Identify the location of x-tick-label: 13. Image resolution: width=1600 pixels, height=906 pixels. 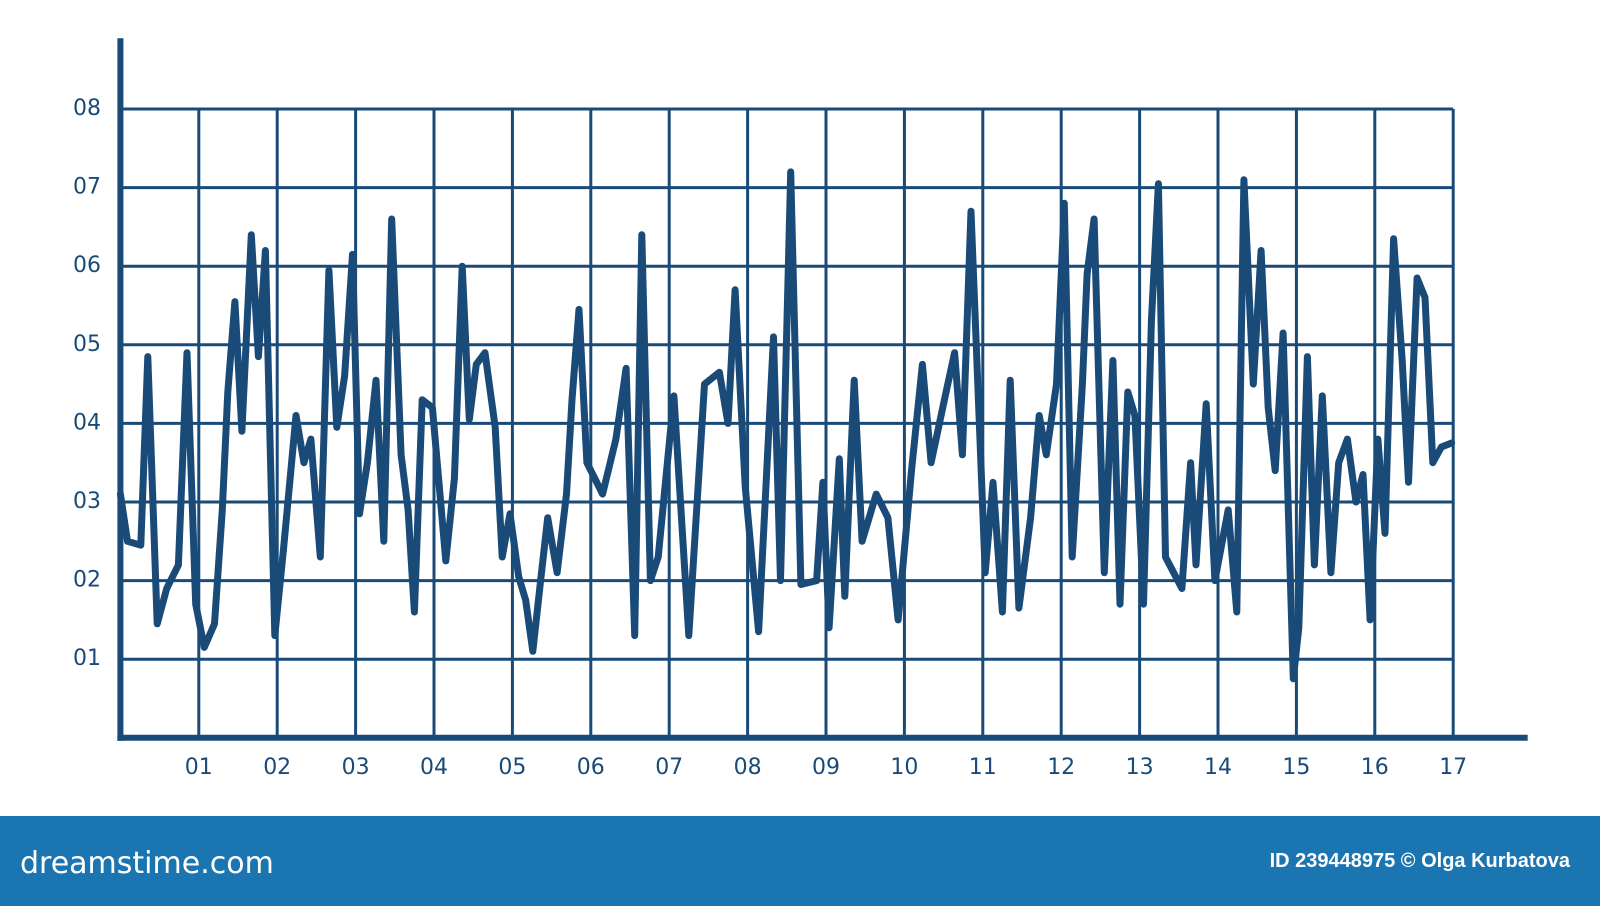
(1140, 767).